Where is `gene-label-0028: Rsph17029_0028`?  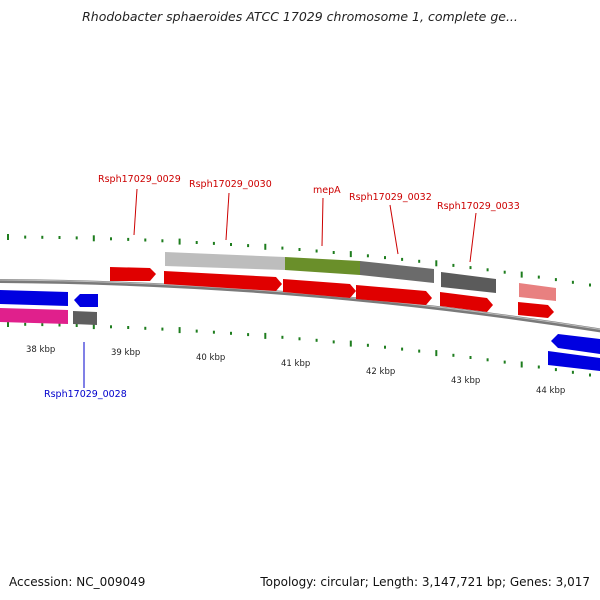
gene-label-0028: Rsph17029_0028 is located at coordinates (85, 394).